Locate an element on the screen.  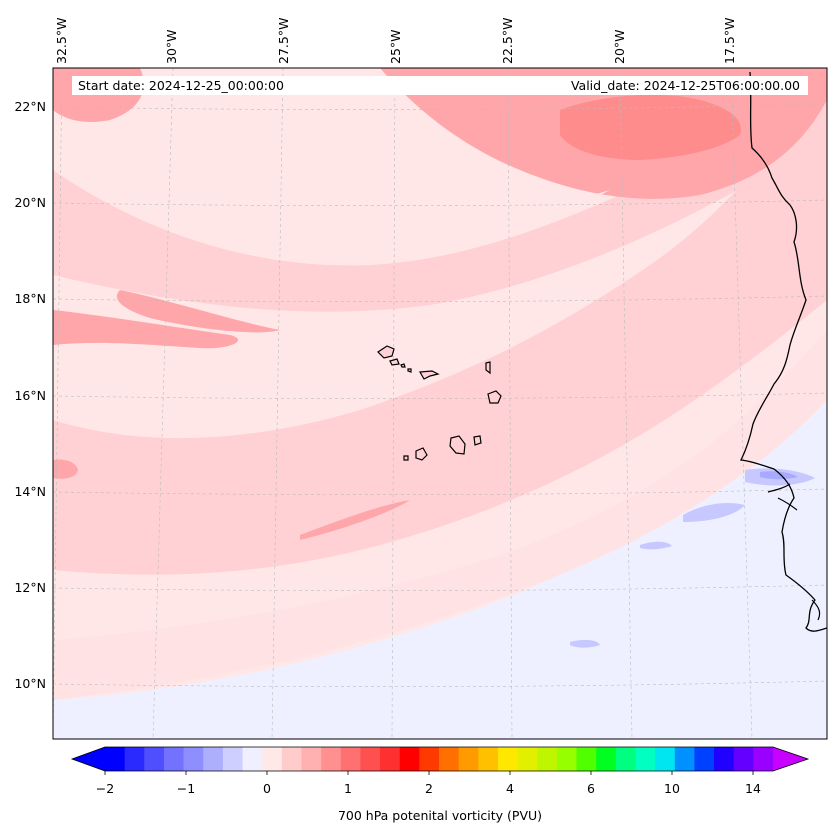
red-streak is located at coordinates (355, 520).